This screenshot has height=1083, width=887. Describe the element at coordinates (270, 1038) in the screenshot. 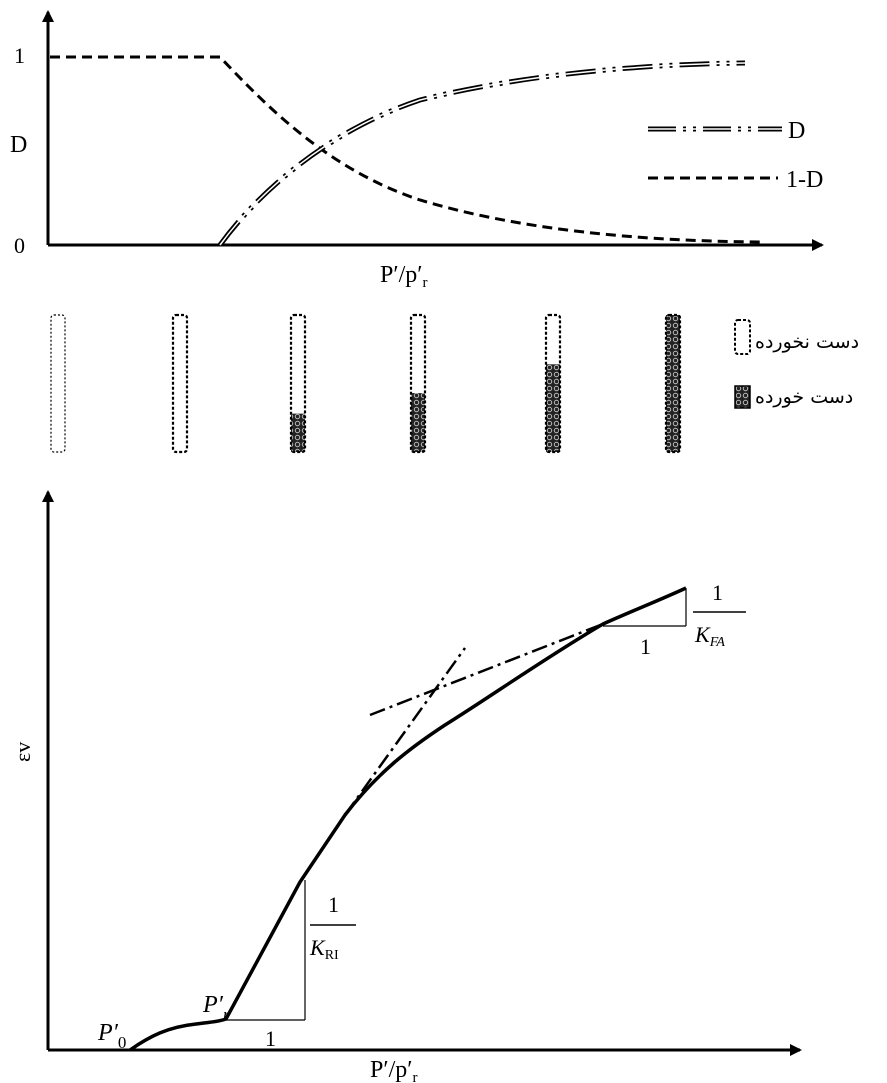

I see `ri-run: 1` at that location.